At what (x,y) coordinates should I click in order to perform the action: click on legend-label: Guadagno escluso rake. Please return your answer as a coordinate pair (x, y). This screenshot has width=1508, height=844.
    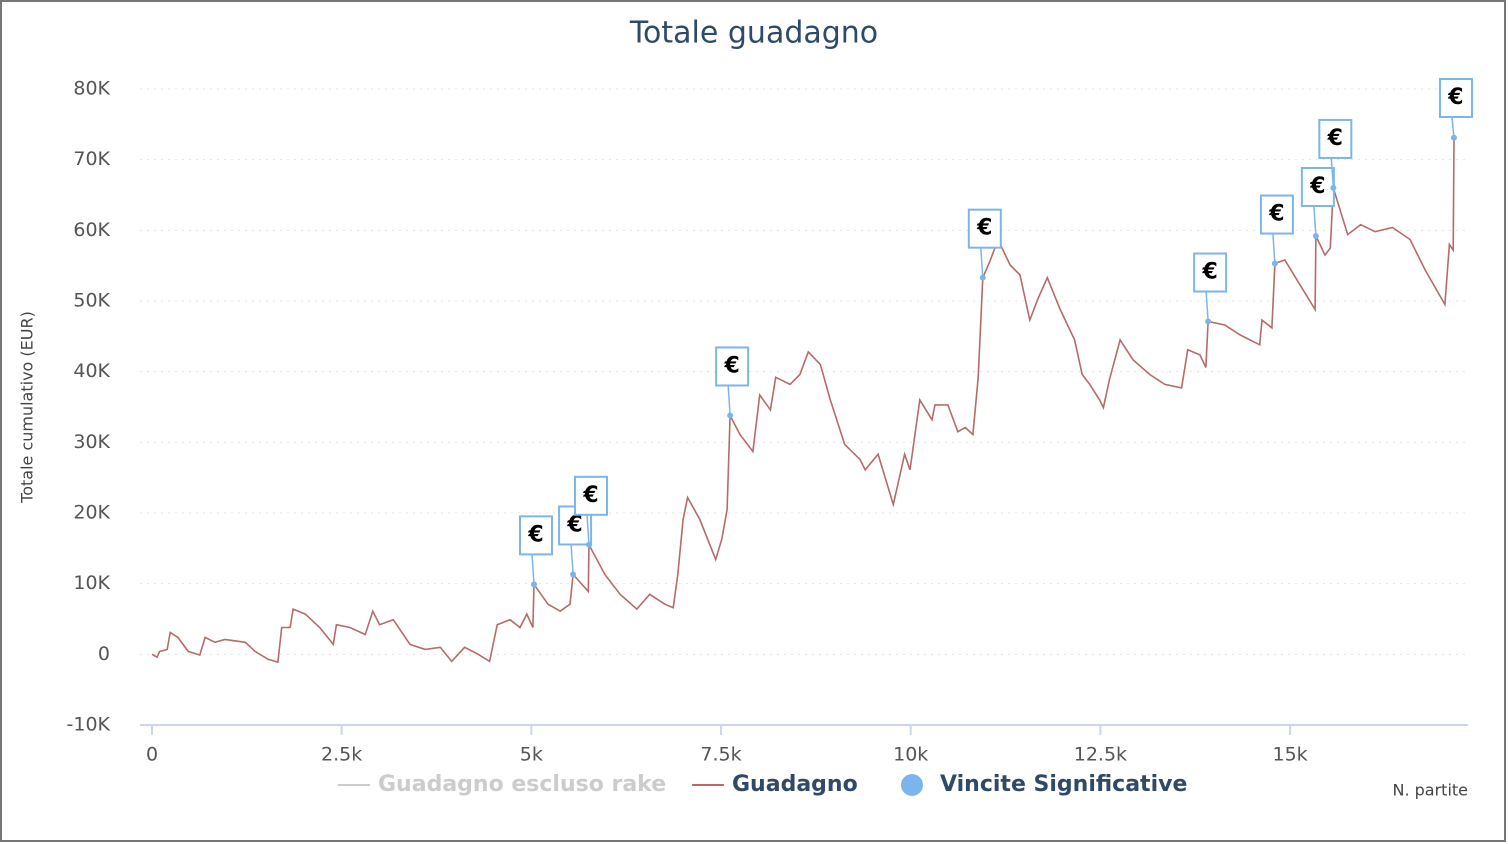
    Looking at the image, I should click on (522, 784).